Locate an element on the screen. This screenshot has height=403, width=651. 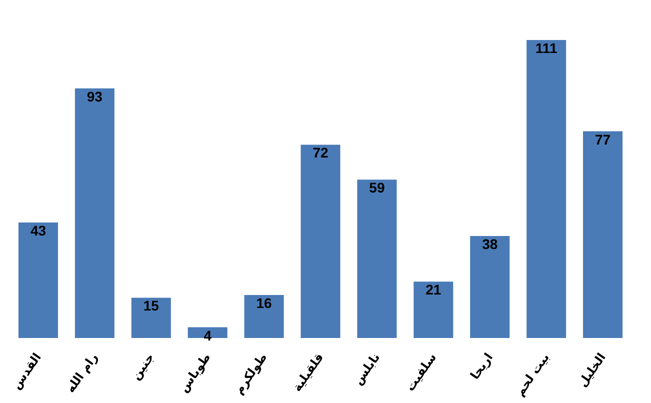
data-label: 16 is located at coordinates (264, 303).